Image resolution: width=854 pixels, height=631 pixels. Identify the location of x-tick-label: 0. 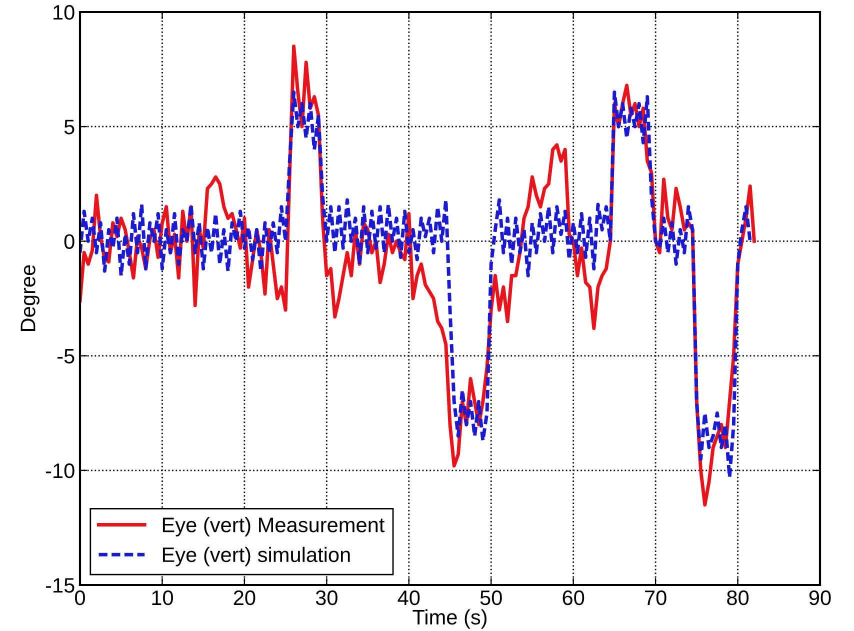
(80, 598).